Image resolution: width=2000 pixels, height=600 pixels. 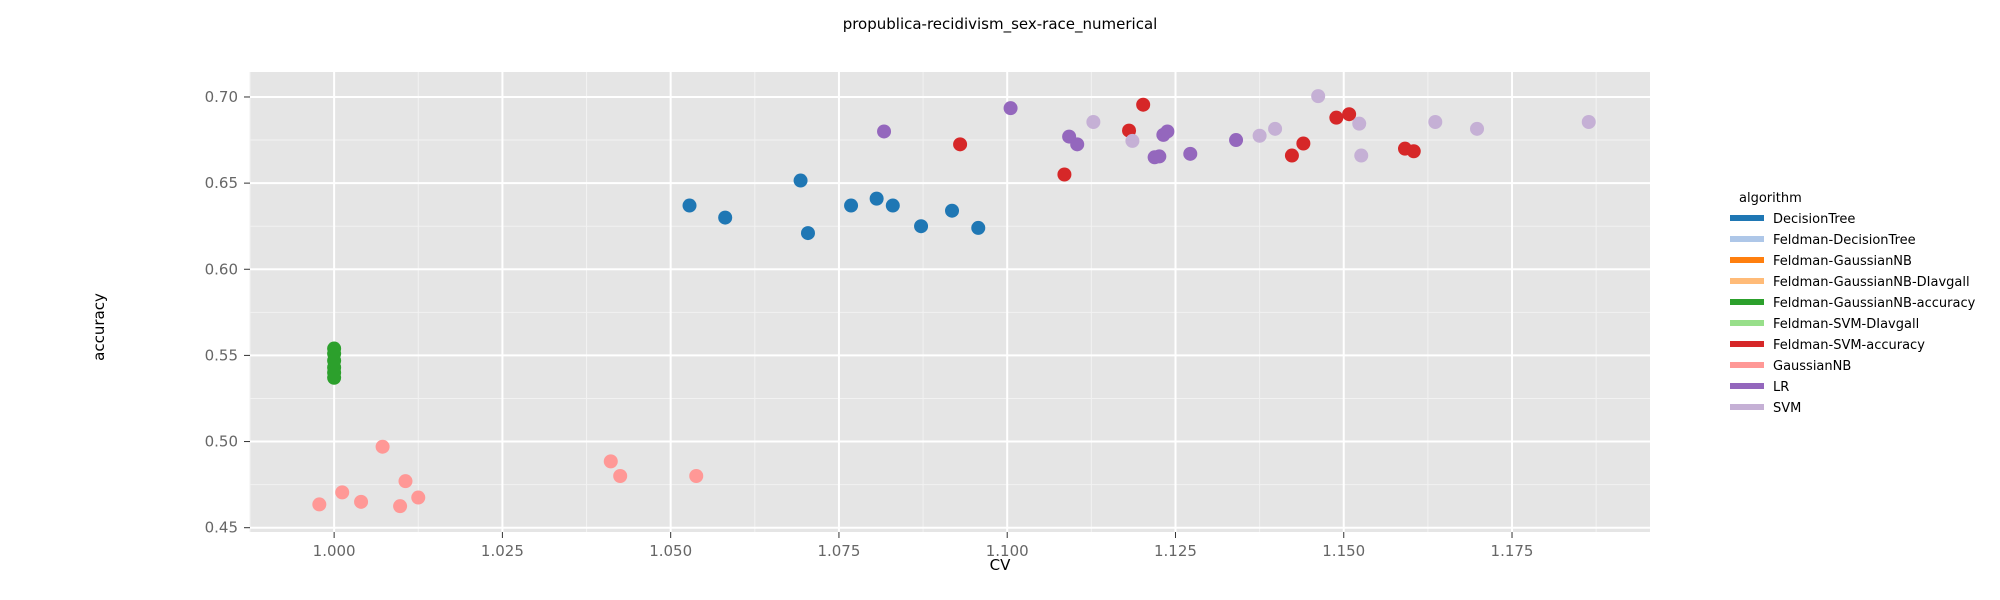 I want to click on y-axis-label: accuracy, so click(x=99, y=327).